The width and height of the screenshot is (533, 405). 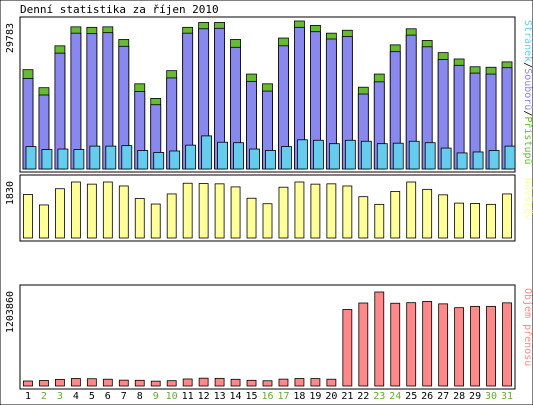 What do you see at coordinates (188, 396) in the screenshot?
I see `day-label-11: 11` at bounding box center [188, 396].